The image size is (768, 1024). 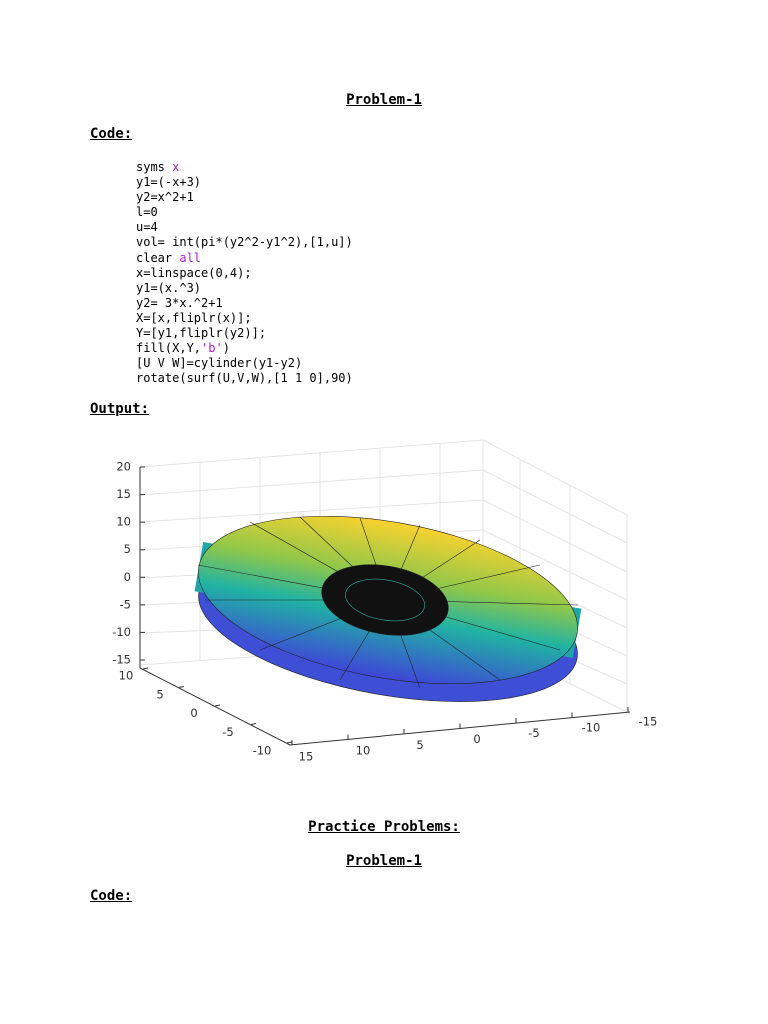 I want to click on code-keyword: 'b', so click(x=212, y=348).